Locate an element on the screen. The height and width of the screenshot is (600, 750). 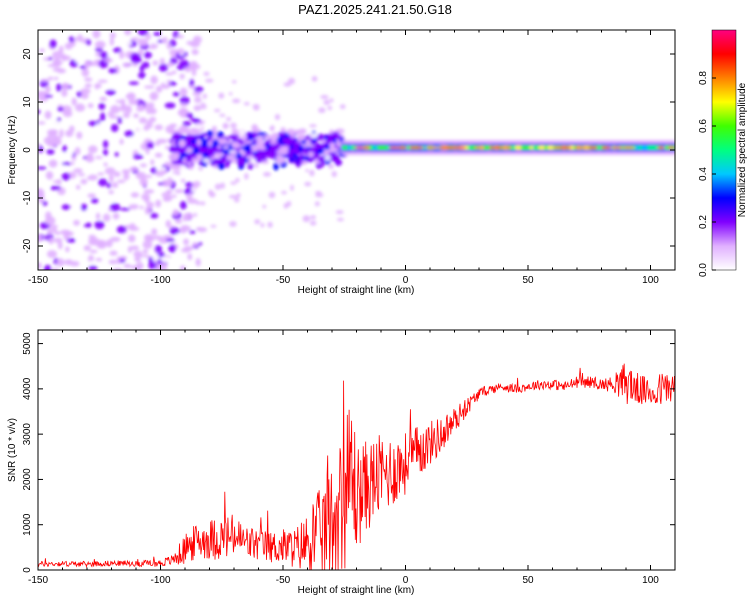
snr-ytick-label: 1000 is located at coordinates (27, 524).